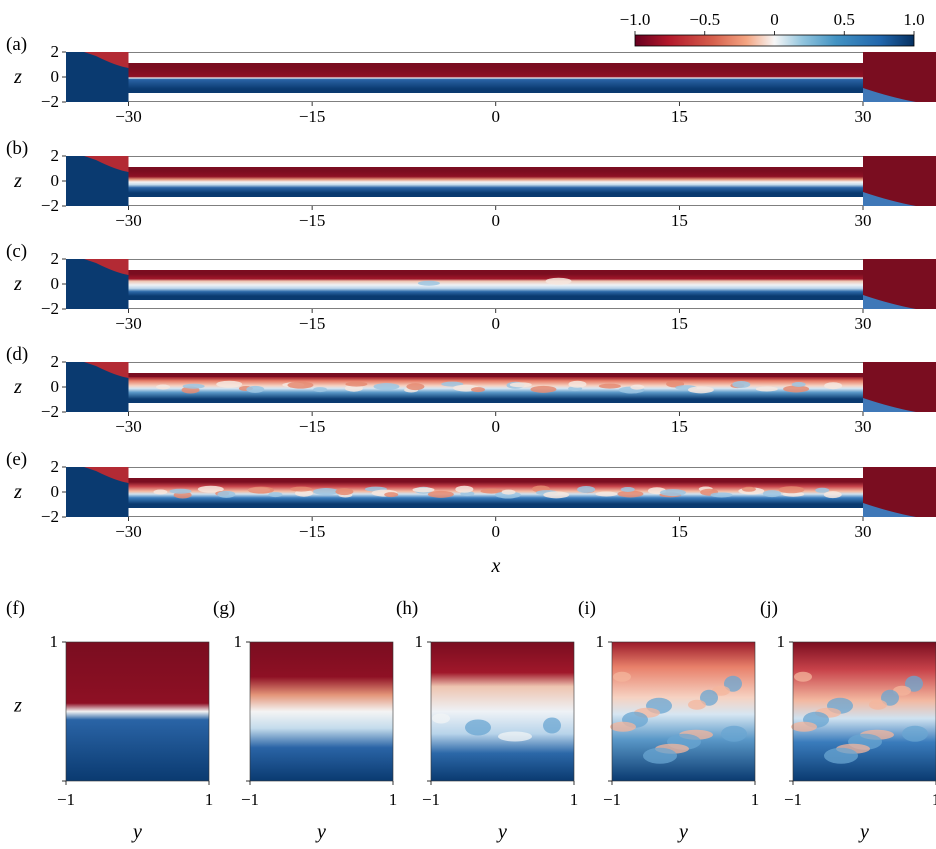 Image resolution: width=936 pixels, height=849 pixels. Describe the element at coordinates (16, 44) in the screenshot. I see `panel-label: (a)` at that location.